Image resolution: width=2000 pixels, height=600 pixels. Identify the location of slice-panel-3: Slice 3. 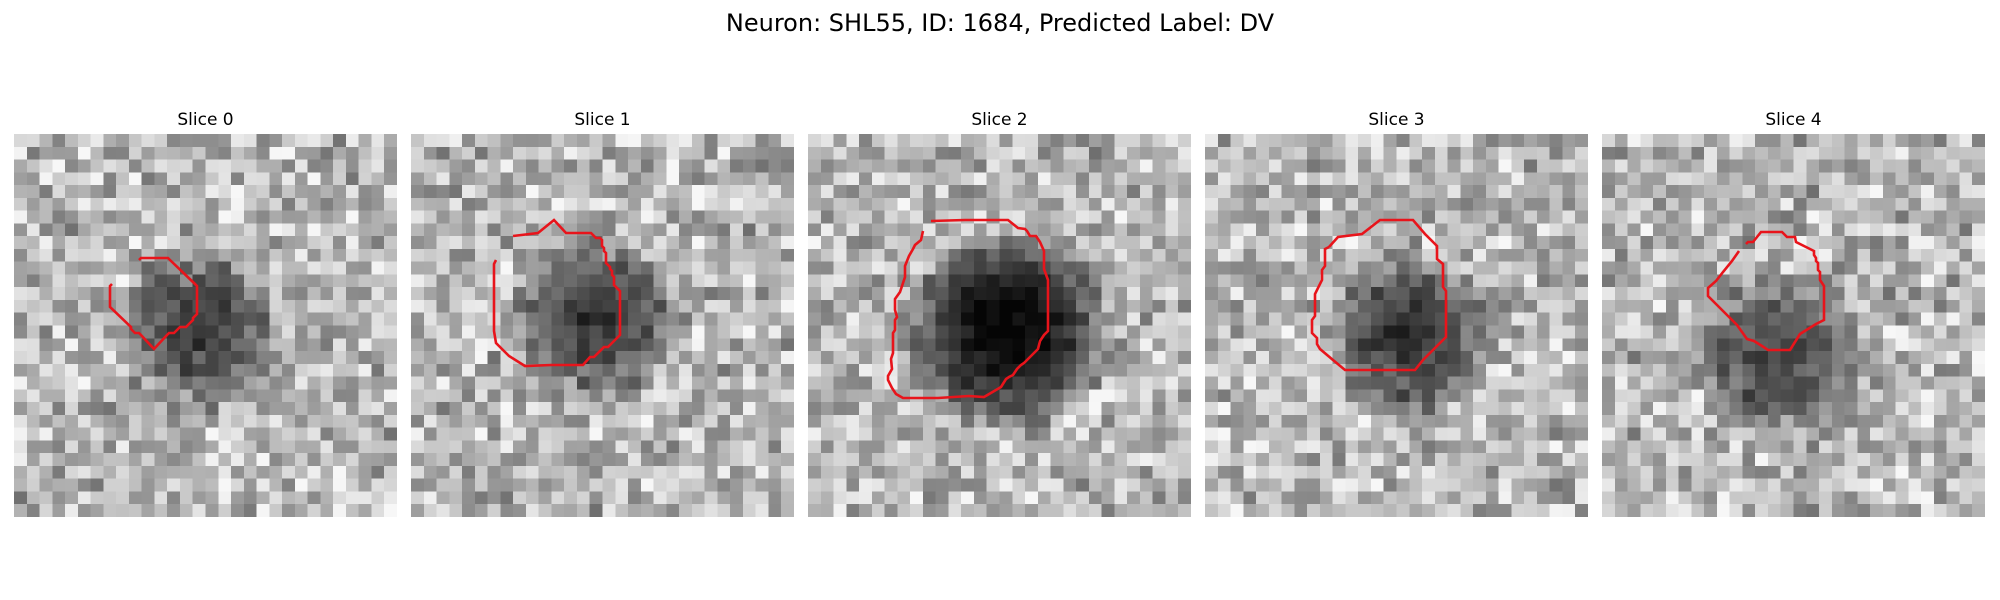
(1396, 312).